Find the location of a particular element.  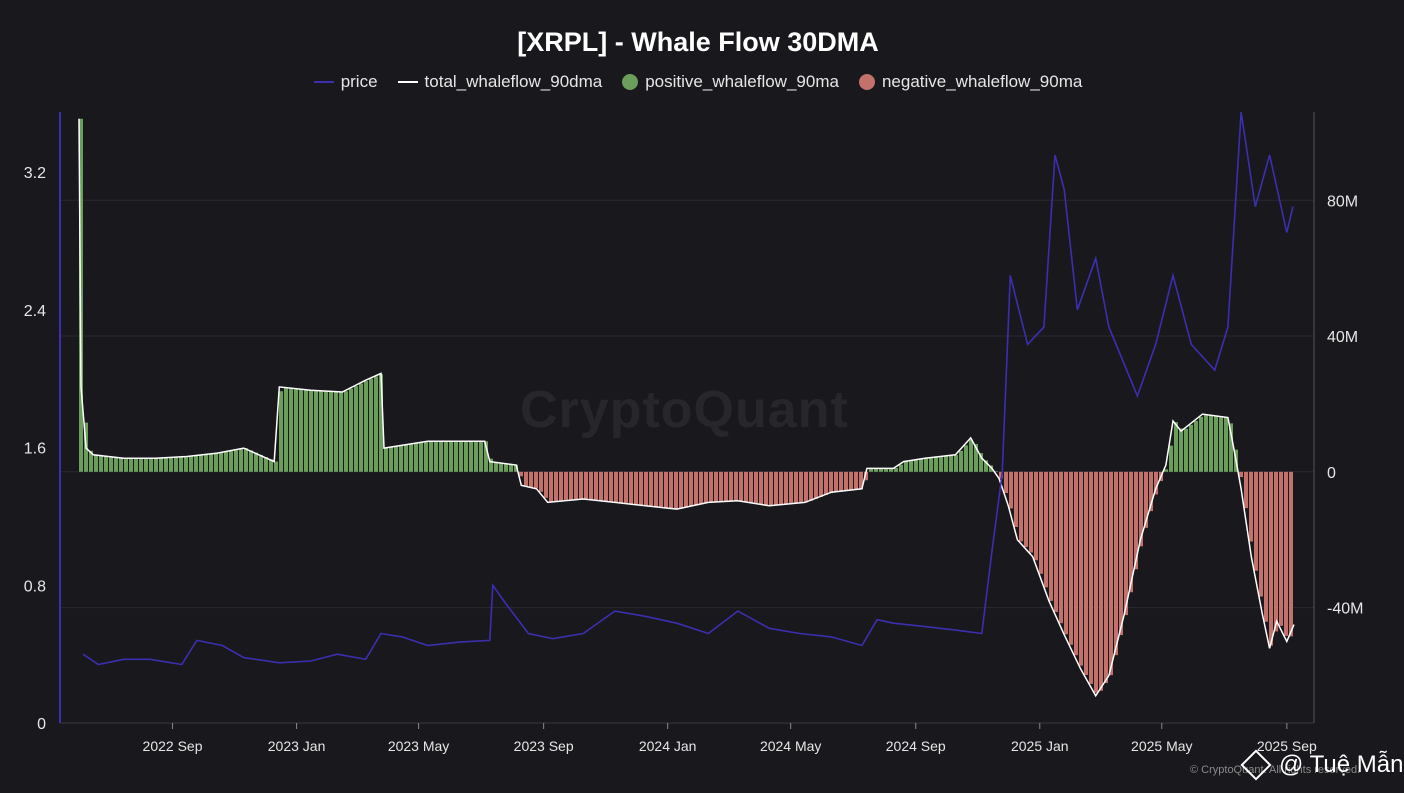

legend-item-price: price is located at coordinates (345, 82).